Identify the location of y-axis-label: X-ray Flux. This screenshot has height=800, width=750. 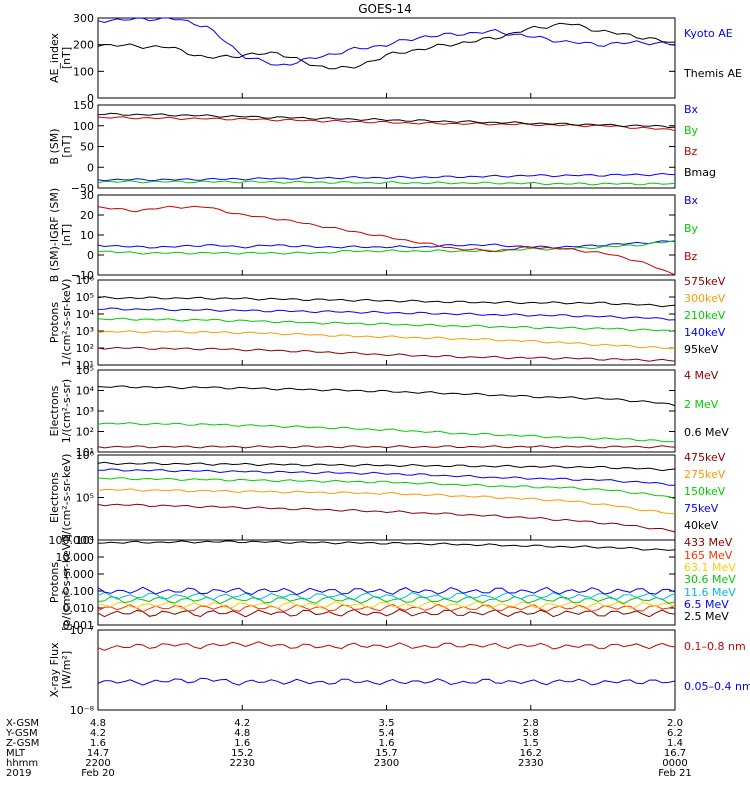
(54, 670).